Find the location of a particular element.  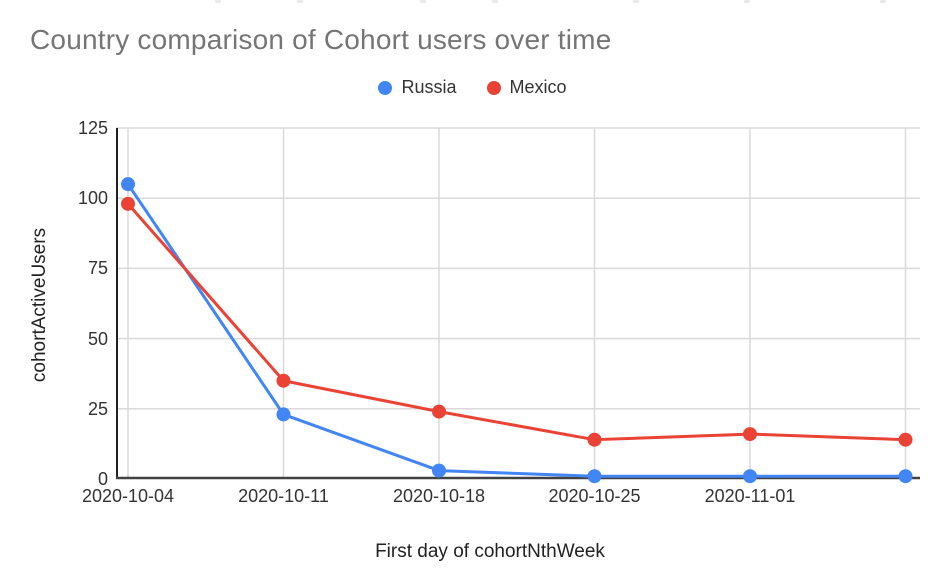

x-tick-label: 2020-10-18 is located at coordinates (439, 496).